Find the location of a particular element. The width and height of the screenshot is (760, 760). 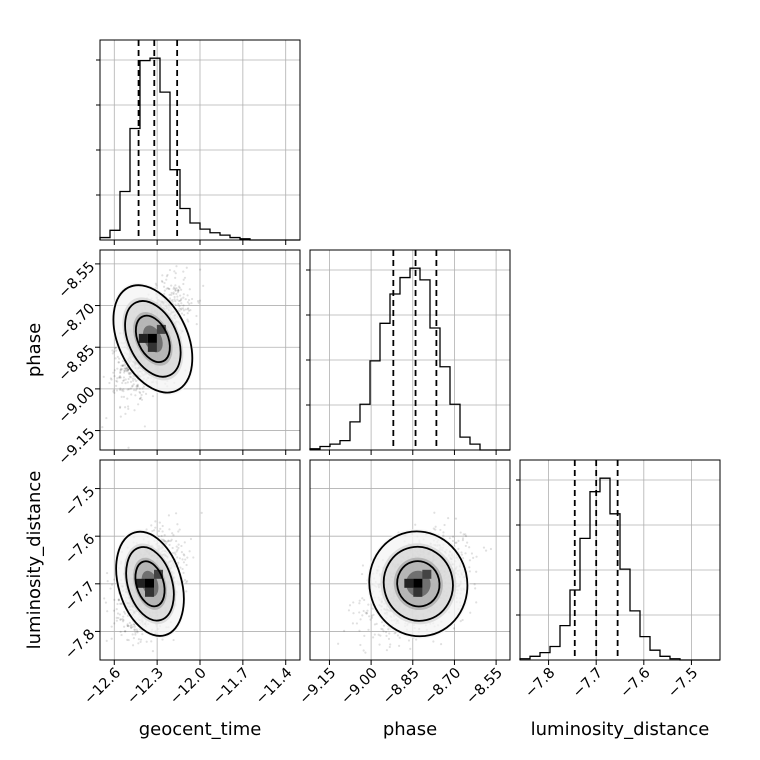

contour-line is located at coordinates (150, 584).